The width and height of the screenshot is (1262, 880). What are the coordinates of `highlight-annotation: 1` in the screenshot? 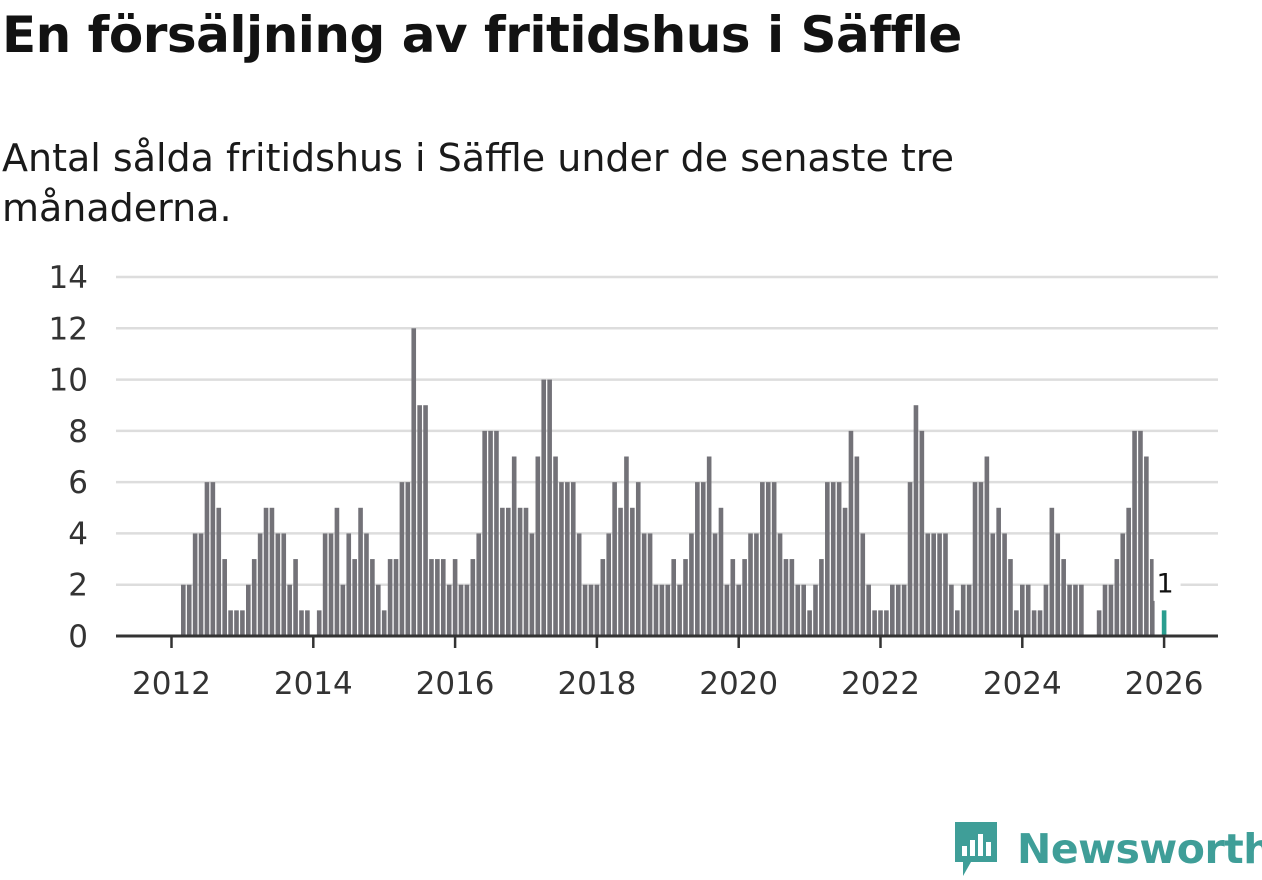 It's located at (1167, 583).